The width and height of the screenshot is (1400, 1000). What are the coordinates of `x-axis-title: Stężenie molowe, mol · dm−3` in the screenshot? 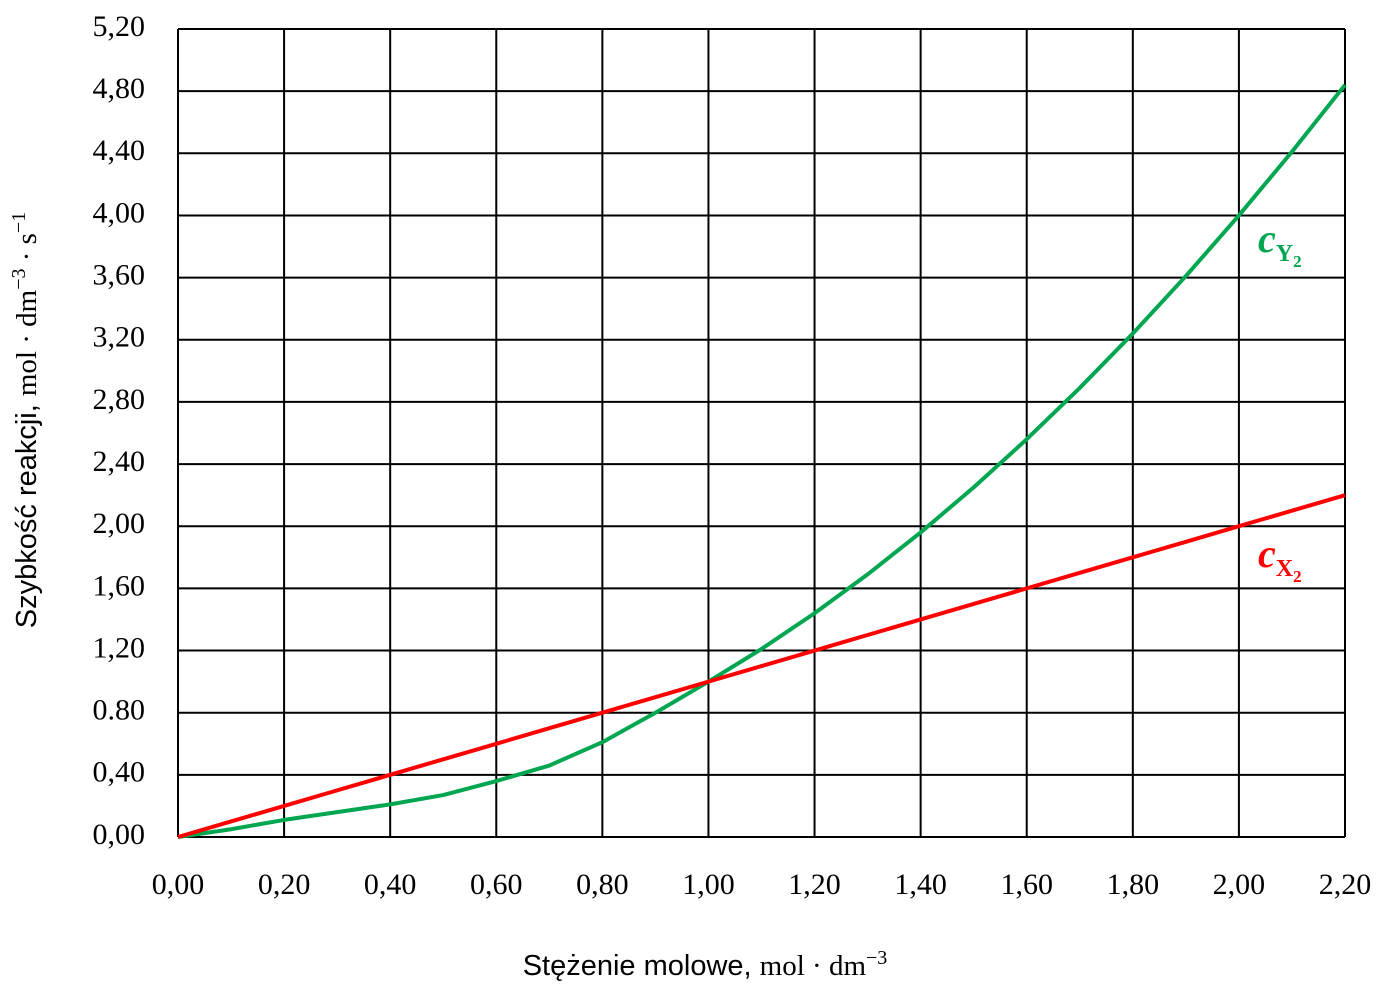 It's located at (705, 964).